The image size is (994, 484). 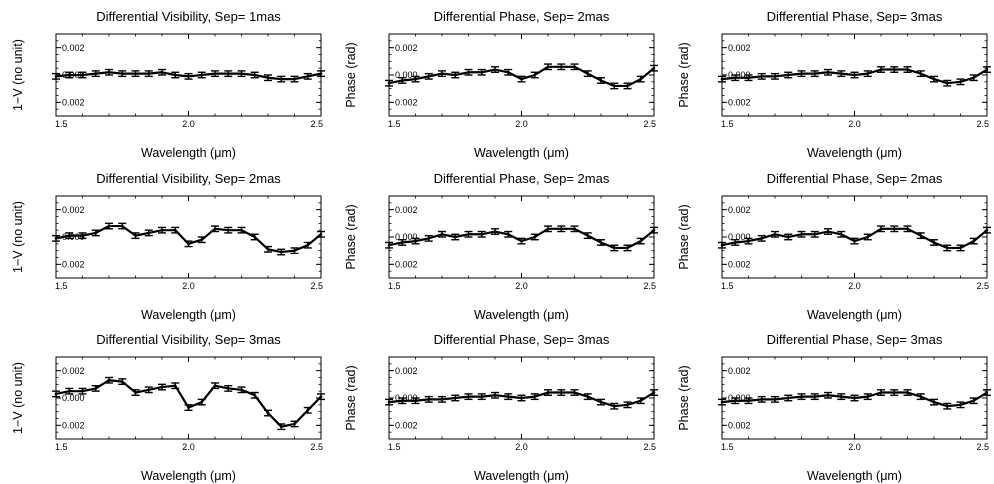 I want to click on panel-title: Differential Visibility, Sep= 3mas, so click(x=188, y=339).